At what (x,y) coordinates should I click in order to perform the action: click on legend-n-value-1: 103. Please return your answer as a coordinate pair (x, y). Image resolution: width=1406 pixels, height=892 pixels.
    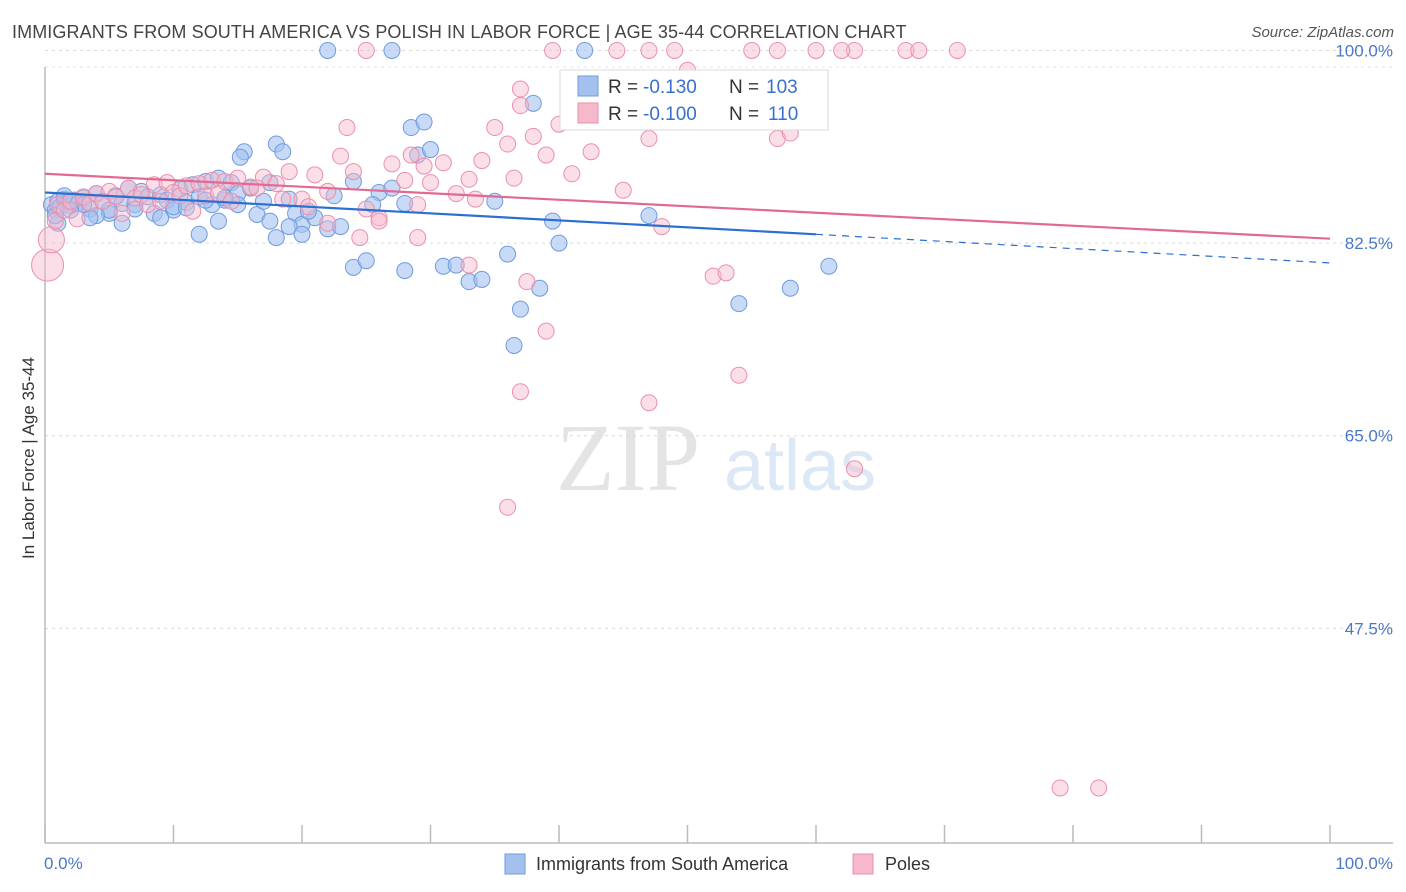
    Looking at the image, I should click on (782, 87).